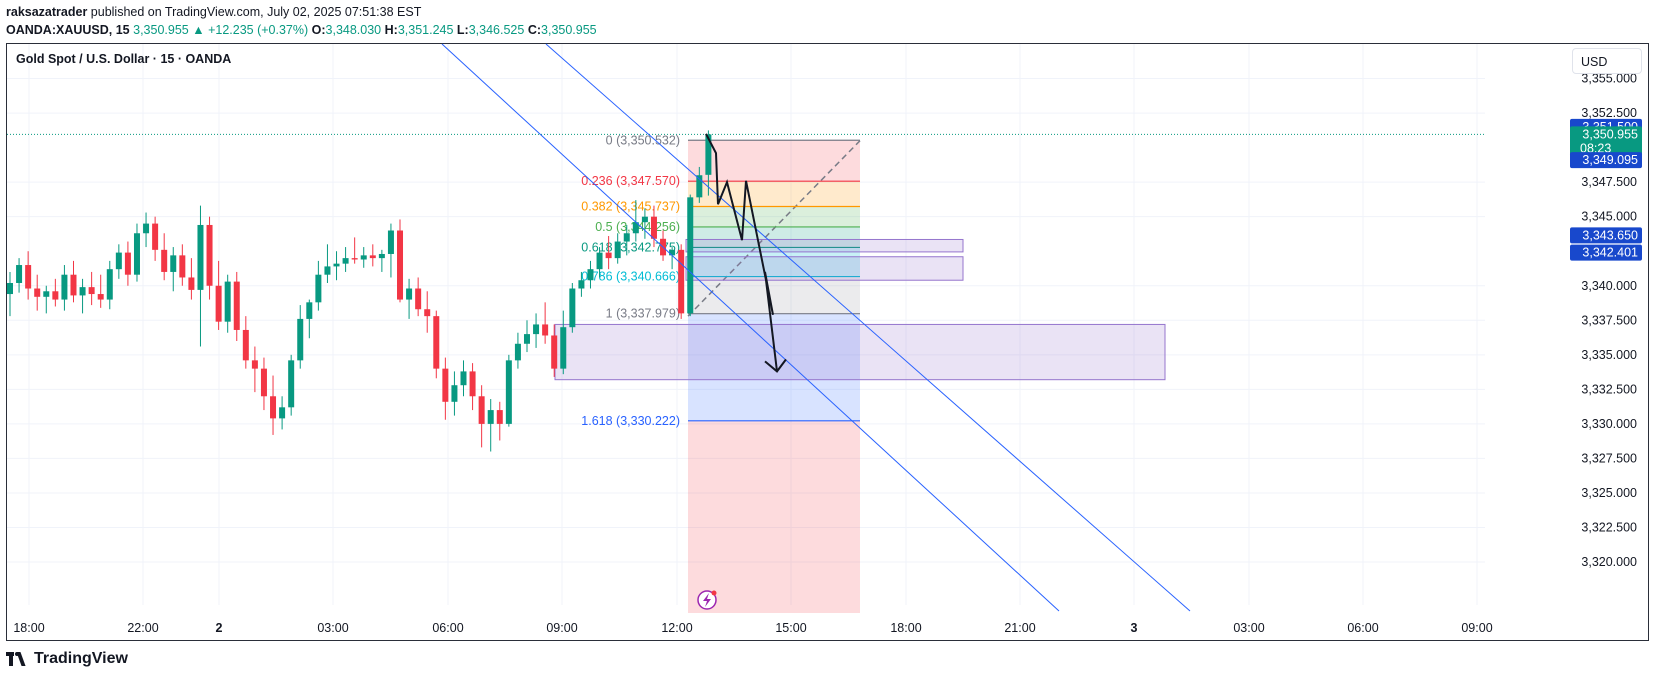  What do you see at coordinates (1609, 355) in the screenshot?
I see `price-axis-tick: 3,335.000` at bounding box center [1609, 355].